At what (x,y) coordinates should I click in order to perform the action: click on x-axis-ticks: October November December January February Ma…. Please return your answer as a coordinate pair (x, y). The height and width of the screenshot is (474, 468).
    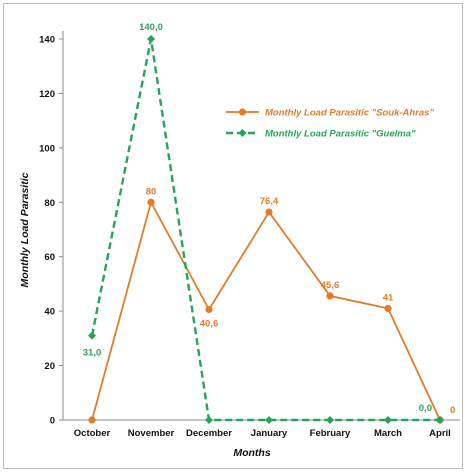
    Looking at the image, I should click on (262, 433).